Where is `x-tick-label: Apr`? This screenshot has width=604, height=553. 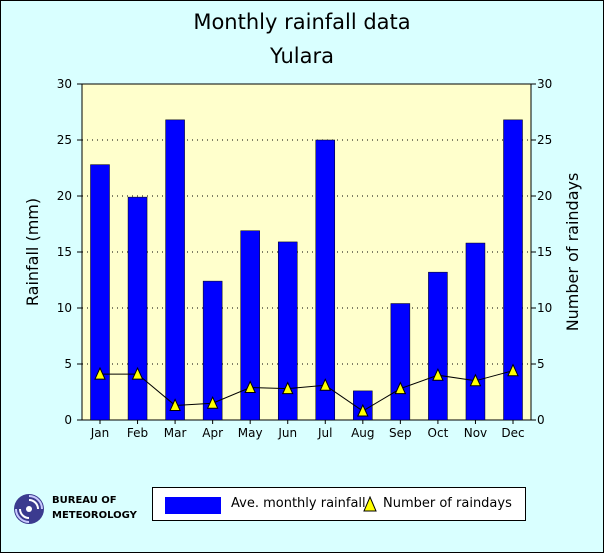 x-tick-label: Apr is located at coordinates (212, 433).